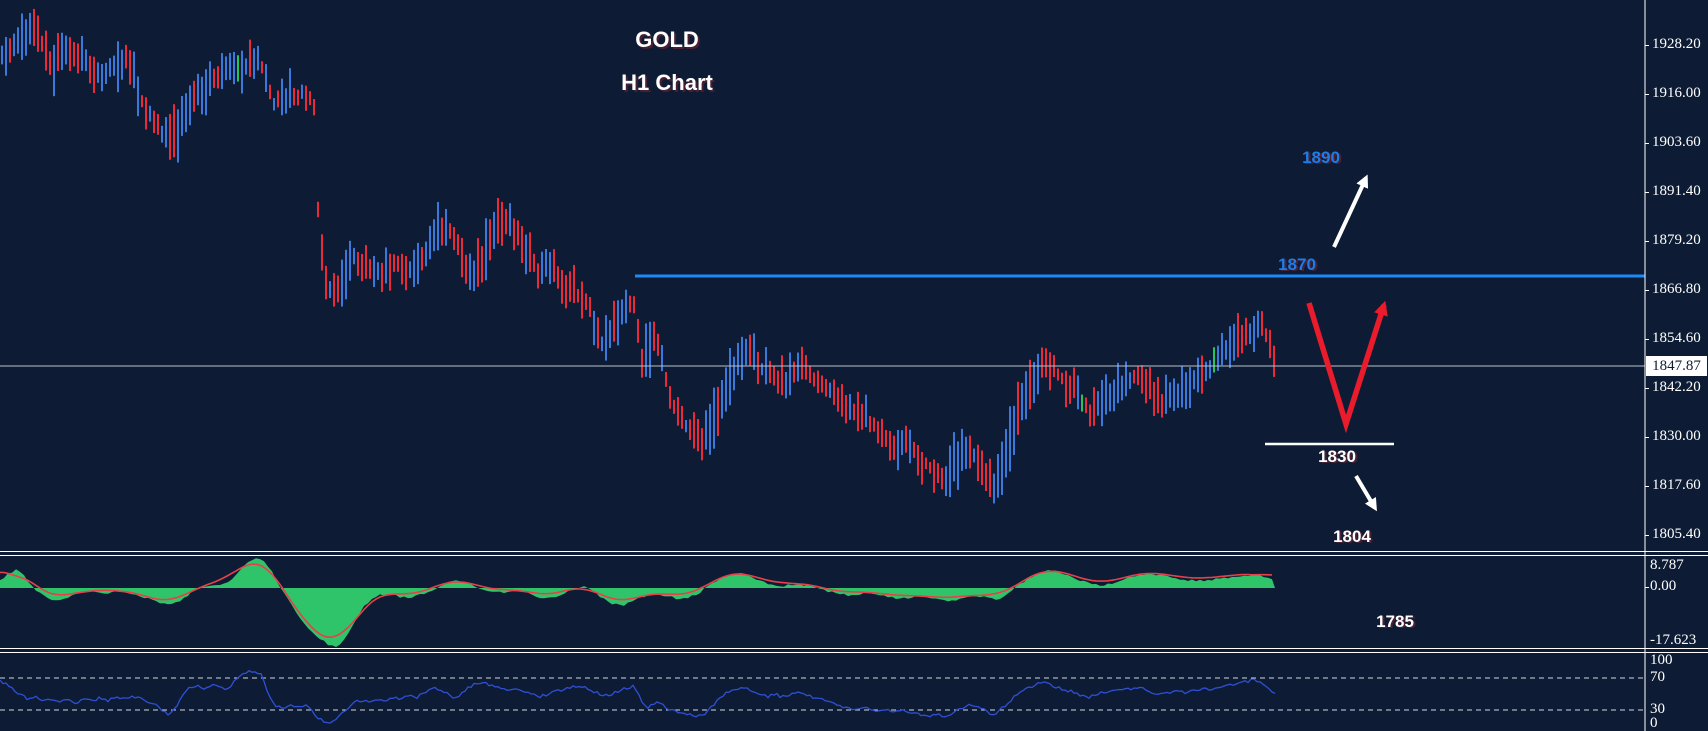 This screenshot has width=1708, height=731. Describe the element at coordinates (1365, 493) in the screenshot. I see `down-arrow-icon` at that location.